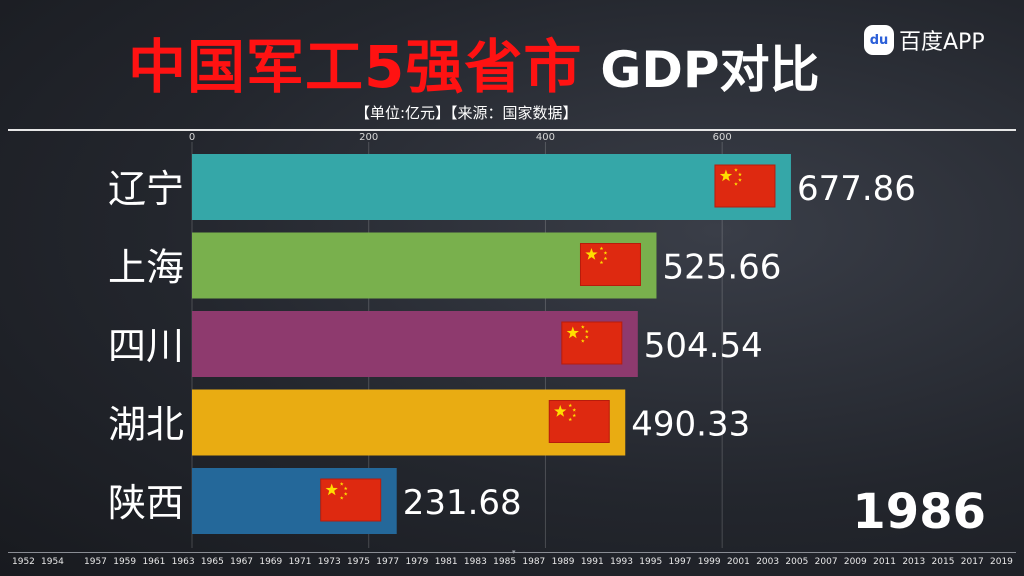 The height and width of the screenshot is (576, 1024). Describe the element at coordinates (826, 562) in the screenshot. I see `timeline-year-label: 2007` at that location.